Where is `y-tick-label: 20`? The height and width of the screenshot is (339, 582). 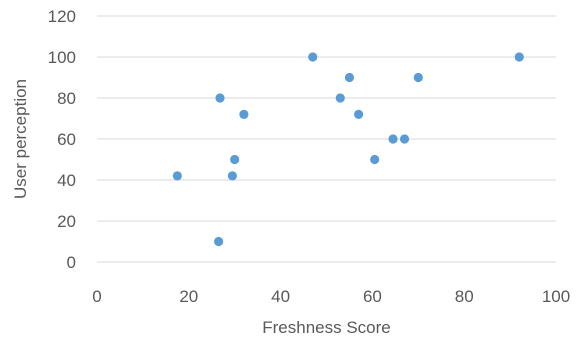
y-tick-label: 20 is located at coordinates (66, 221).